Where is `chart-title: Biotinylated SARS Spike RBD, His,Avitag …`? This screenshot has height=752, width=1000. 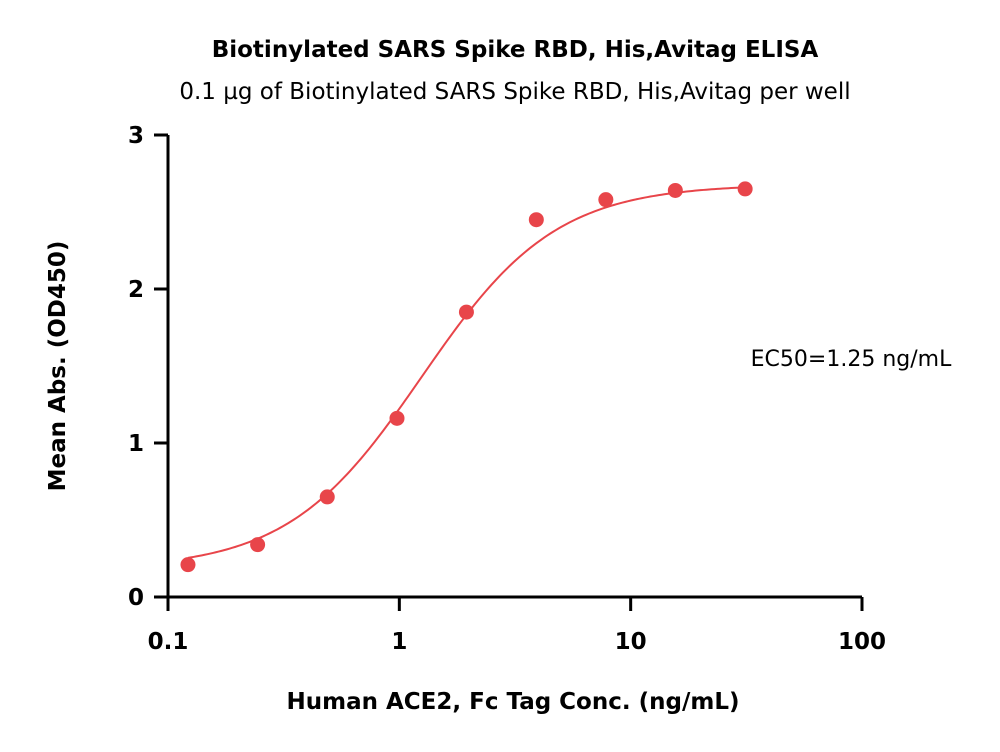 chart-title: Biotinylated SARS Spike RBD, His,Avitag … is located at coordinates (515, 50).